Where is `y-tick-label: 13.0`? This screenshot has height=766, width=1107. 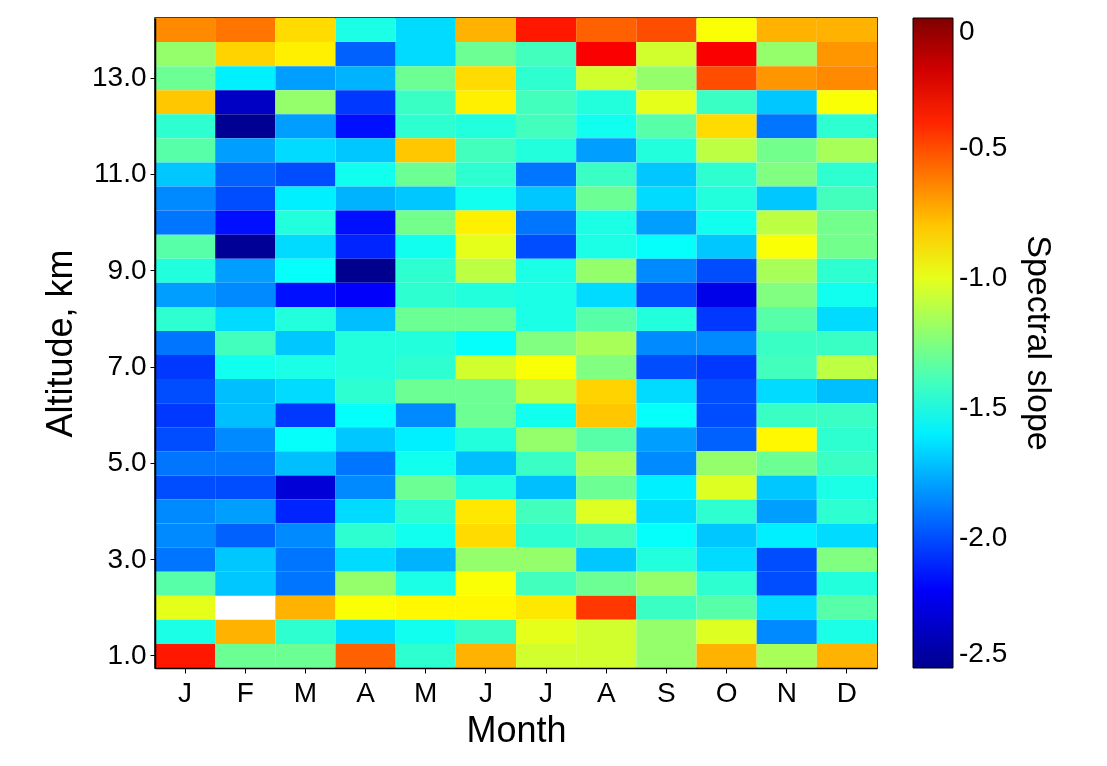
y-tick-label: 13.0 is located at coordinates (119, 77).